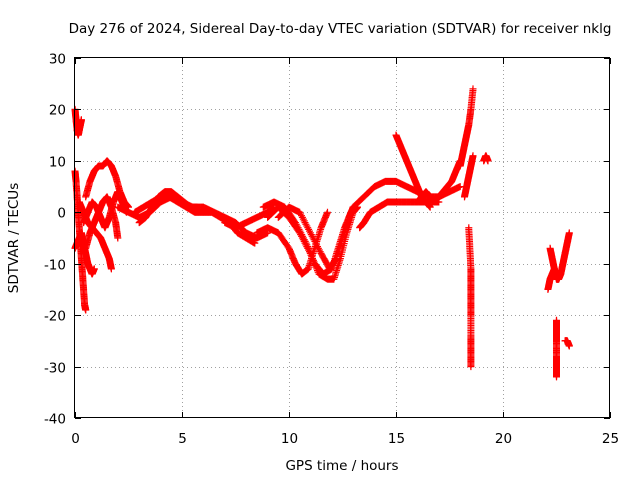  Describe the element at coordinates (55, 420) in the screenshot. I see `y-tick-label: -40` at that location.